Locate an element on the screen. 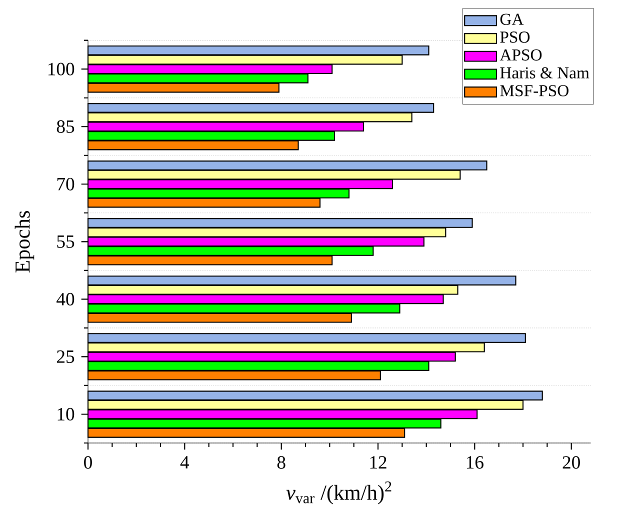 This screenshot has height=523, width=627. x-tick-label: 0 is located at coordinates (88, 462).